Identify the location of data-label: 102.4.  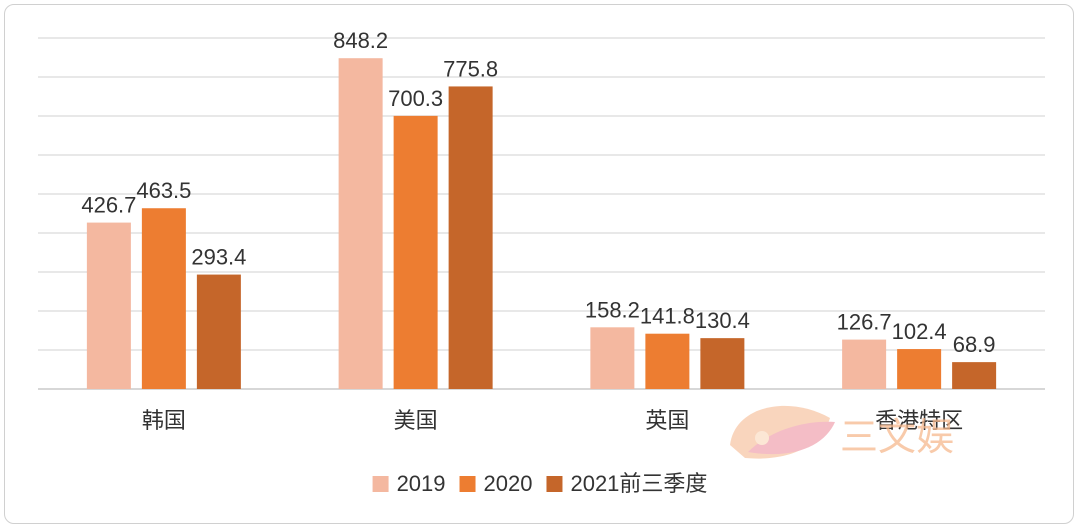
(919, 331).